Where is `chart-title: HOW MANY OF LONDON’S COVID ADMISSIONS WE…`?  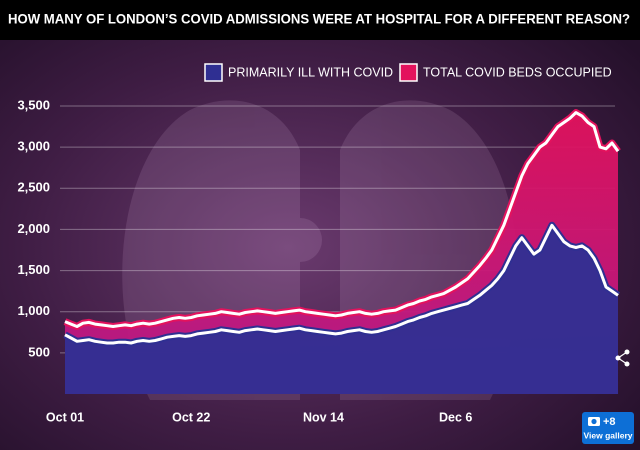
chart-title: HOW MANY OF LONDON’S COVID ADMISSIONS WE… is located at coordinates (319, 19).